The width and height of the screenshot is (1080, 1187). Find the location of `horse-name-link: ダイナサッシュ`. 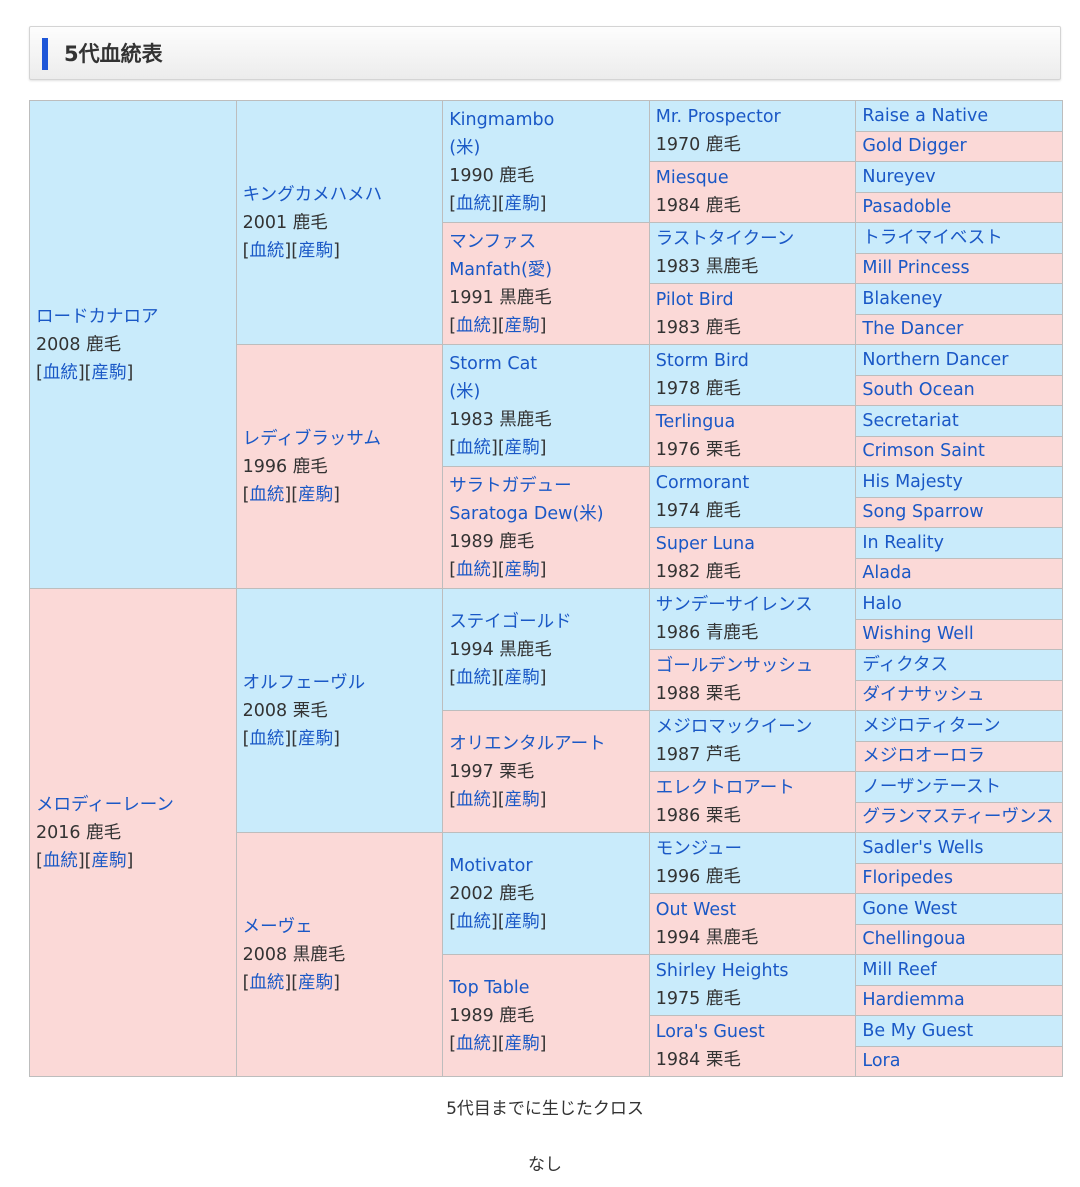

horse-name-link: ダイナサッシュ is located at coordinates (923, 695).